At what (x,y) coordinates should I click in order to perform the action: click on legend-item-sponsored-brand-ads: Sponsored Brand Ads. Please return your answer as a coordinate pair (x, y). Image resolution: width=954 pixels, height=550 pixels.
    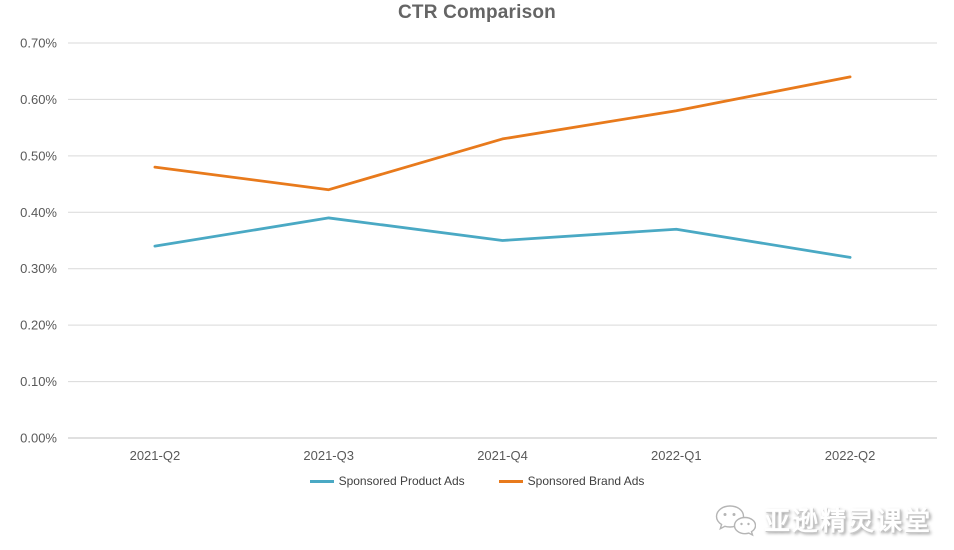
    Looking at the image, I should click on (571, 481).